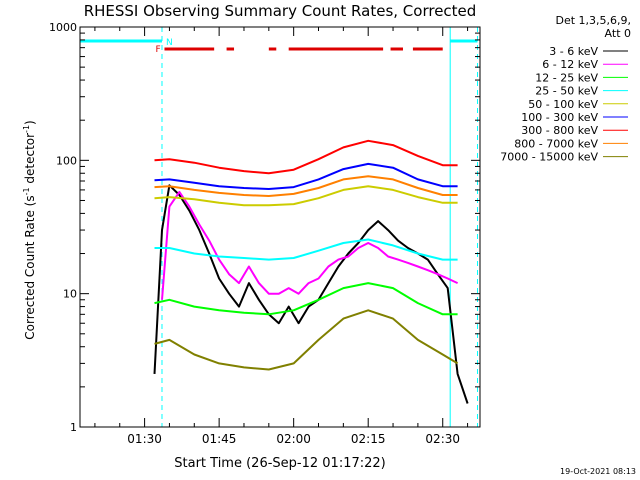  Describe the element at coordinates (279, 463) in the screenshot. I see `x-axis-label: Start Time (26-Sep-12 01:17:22)` at that location.